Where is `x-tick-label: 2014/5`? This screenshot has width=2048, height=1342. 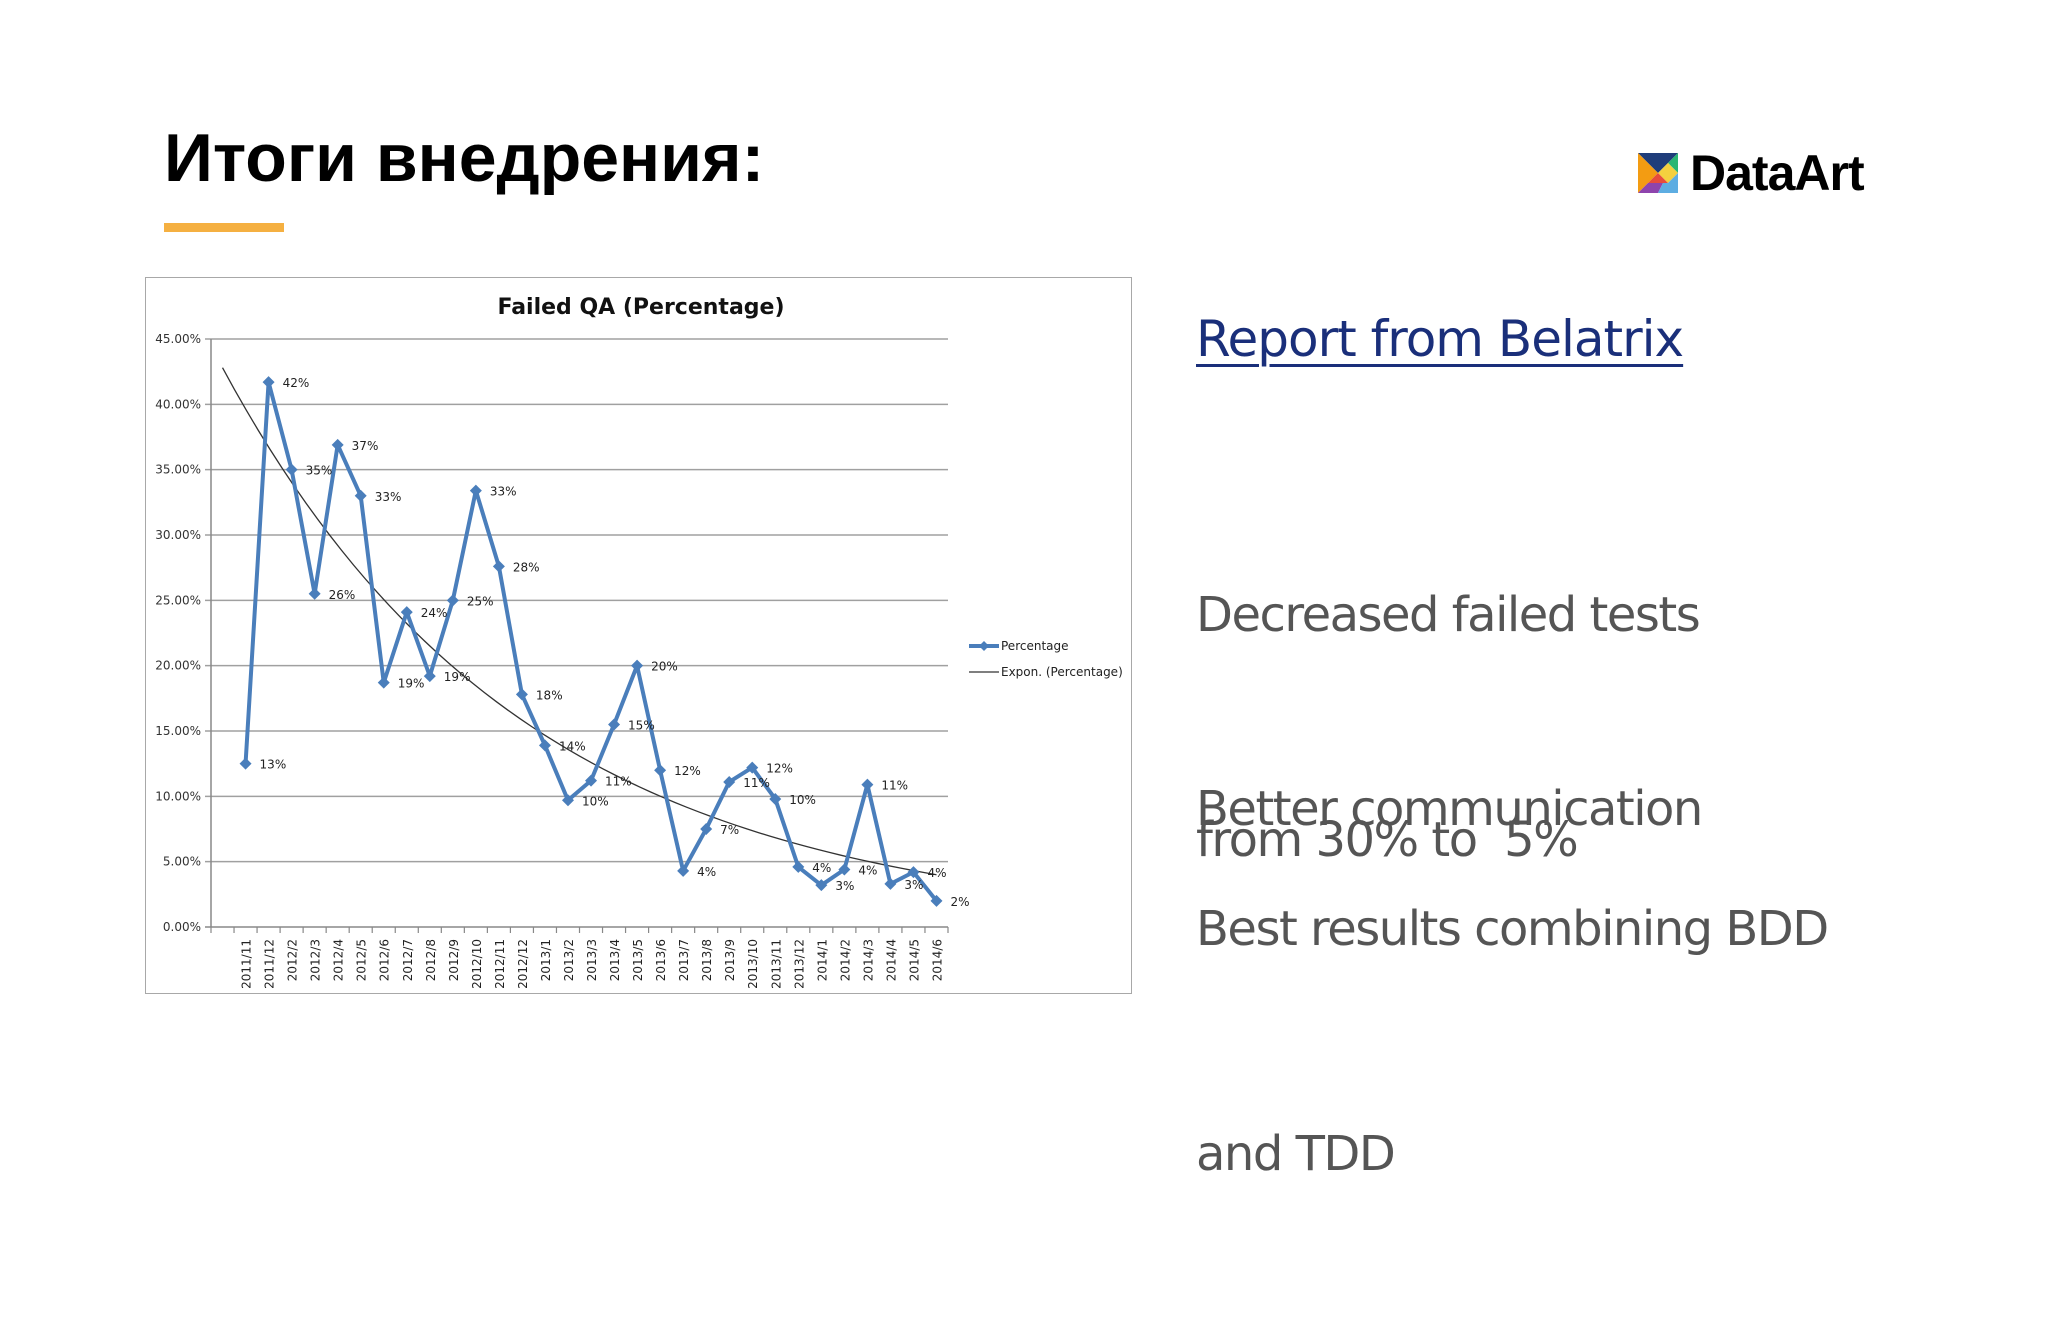 x-tick-label: 2014/5 is located at coordinates (914, 960).